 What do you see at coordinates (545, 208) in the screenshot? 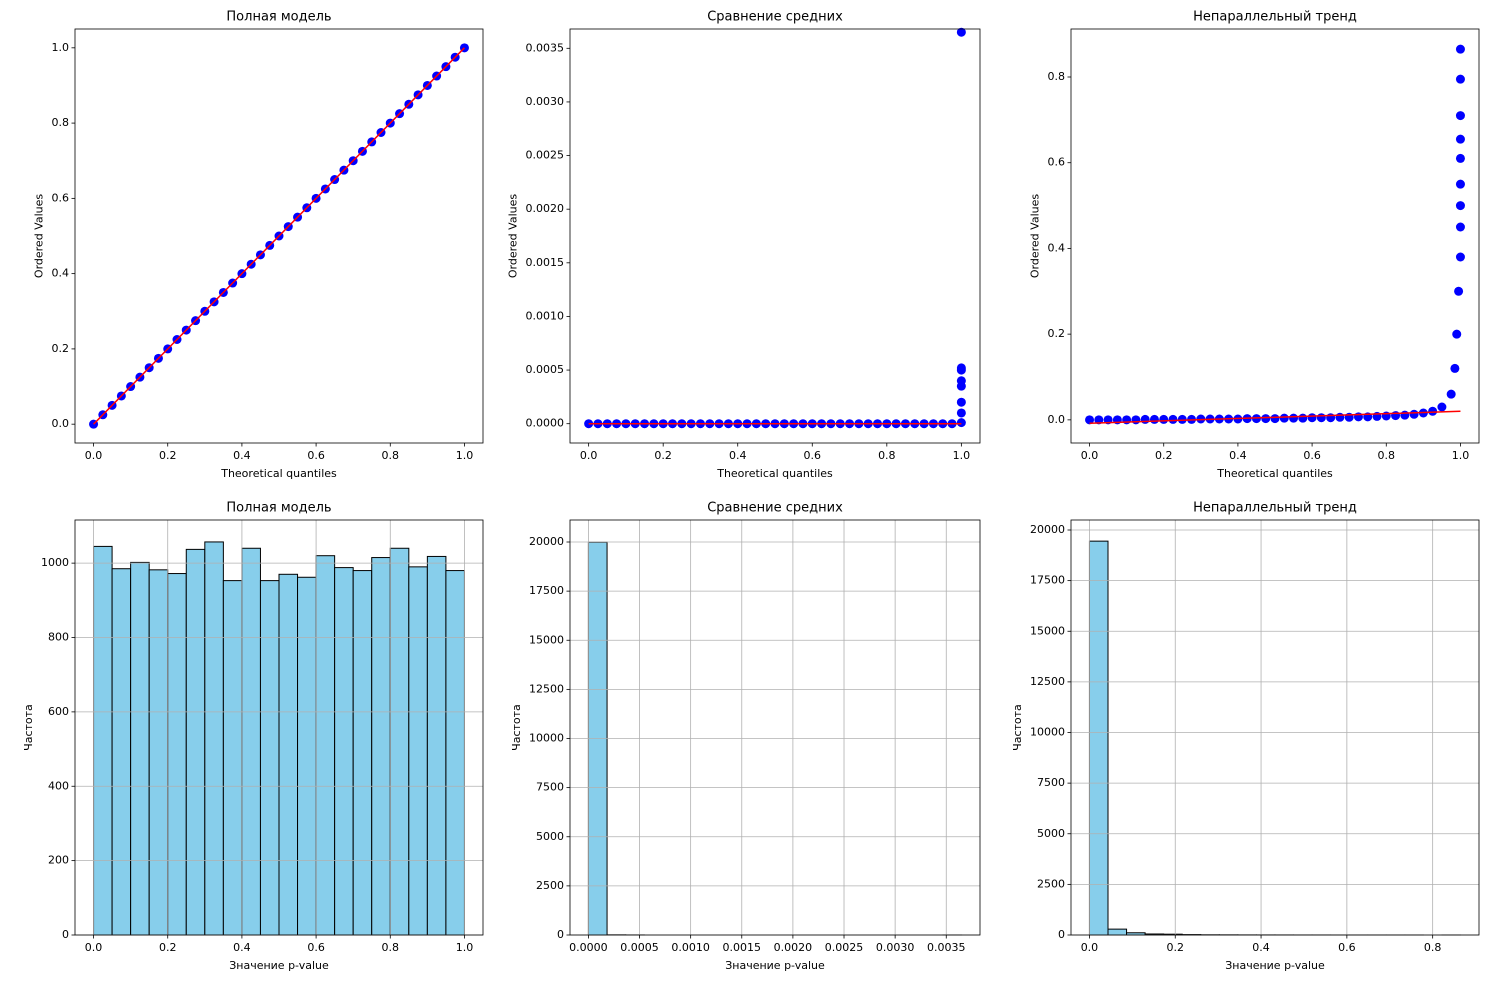
I see `y-tick-label: 0.0020` at bounding box center [545, 208].